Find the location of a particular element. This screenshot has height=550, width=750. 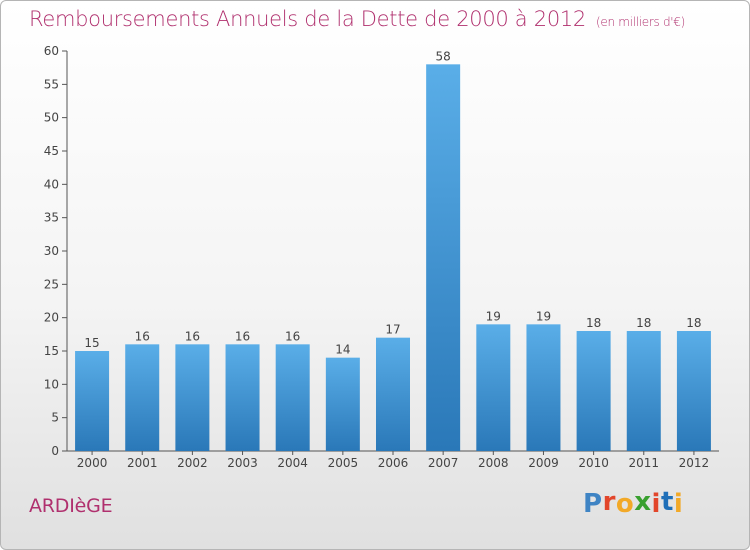

y-tick-label: 45 is located at coordinates (51, 151).